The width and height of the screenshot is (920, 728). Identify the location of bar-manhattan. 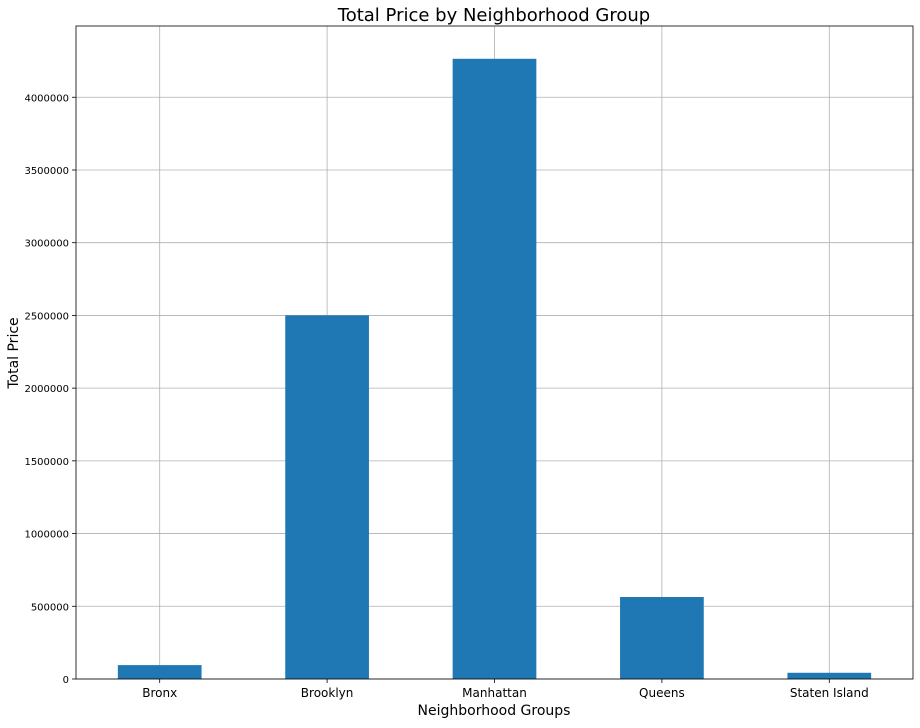
(494, 369).